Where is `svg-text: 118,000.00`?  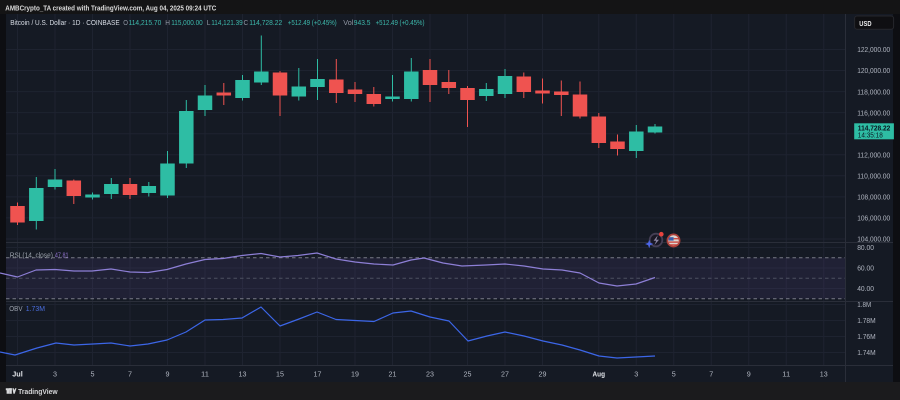 svg-text: 118,000.00 is located at coordinates (873, 92).